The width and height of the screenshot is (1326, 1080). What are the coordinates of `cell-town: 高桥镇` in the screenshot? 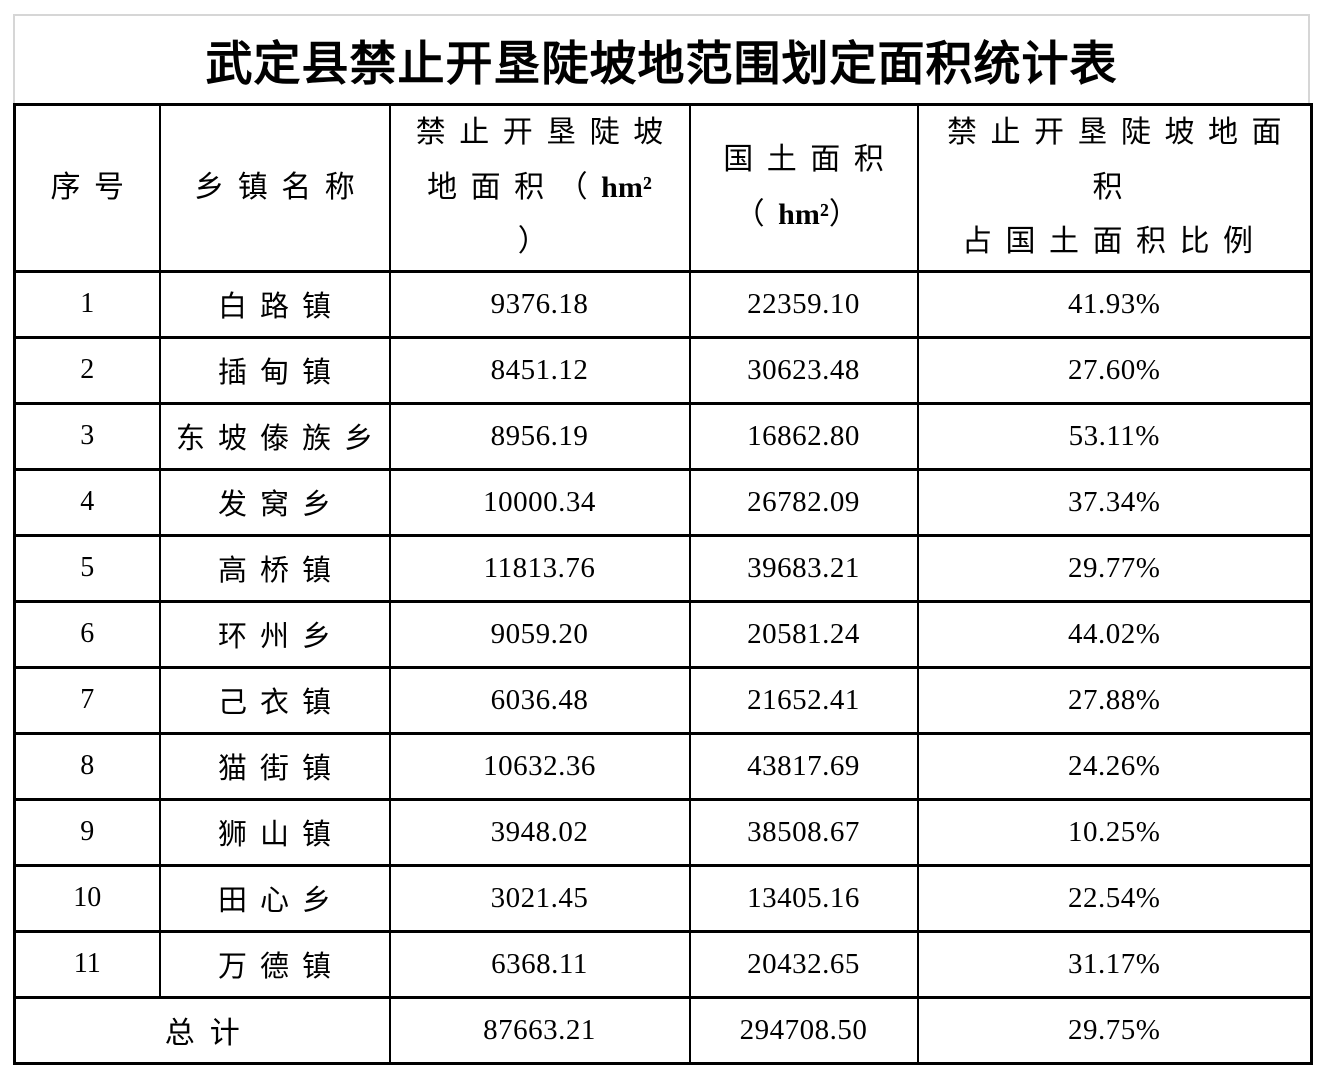 It's located at (274, 568).